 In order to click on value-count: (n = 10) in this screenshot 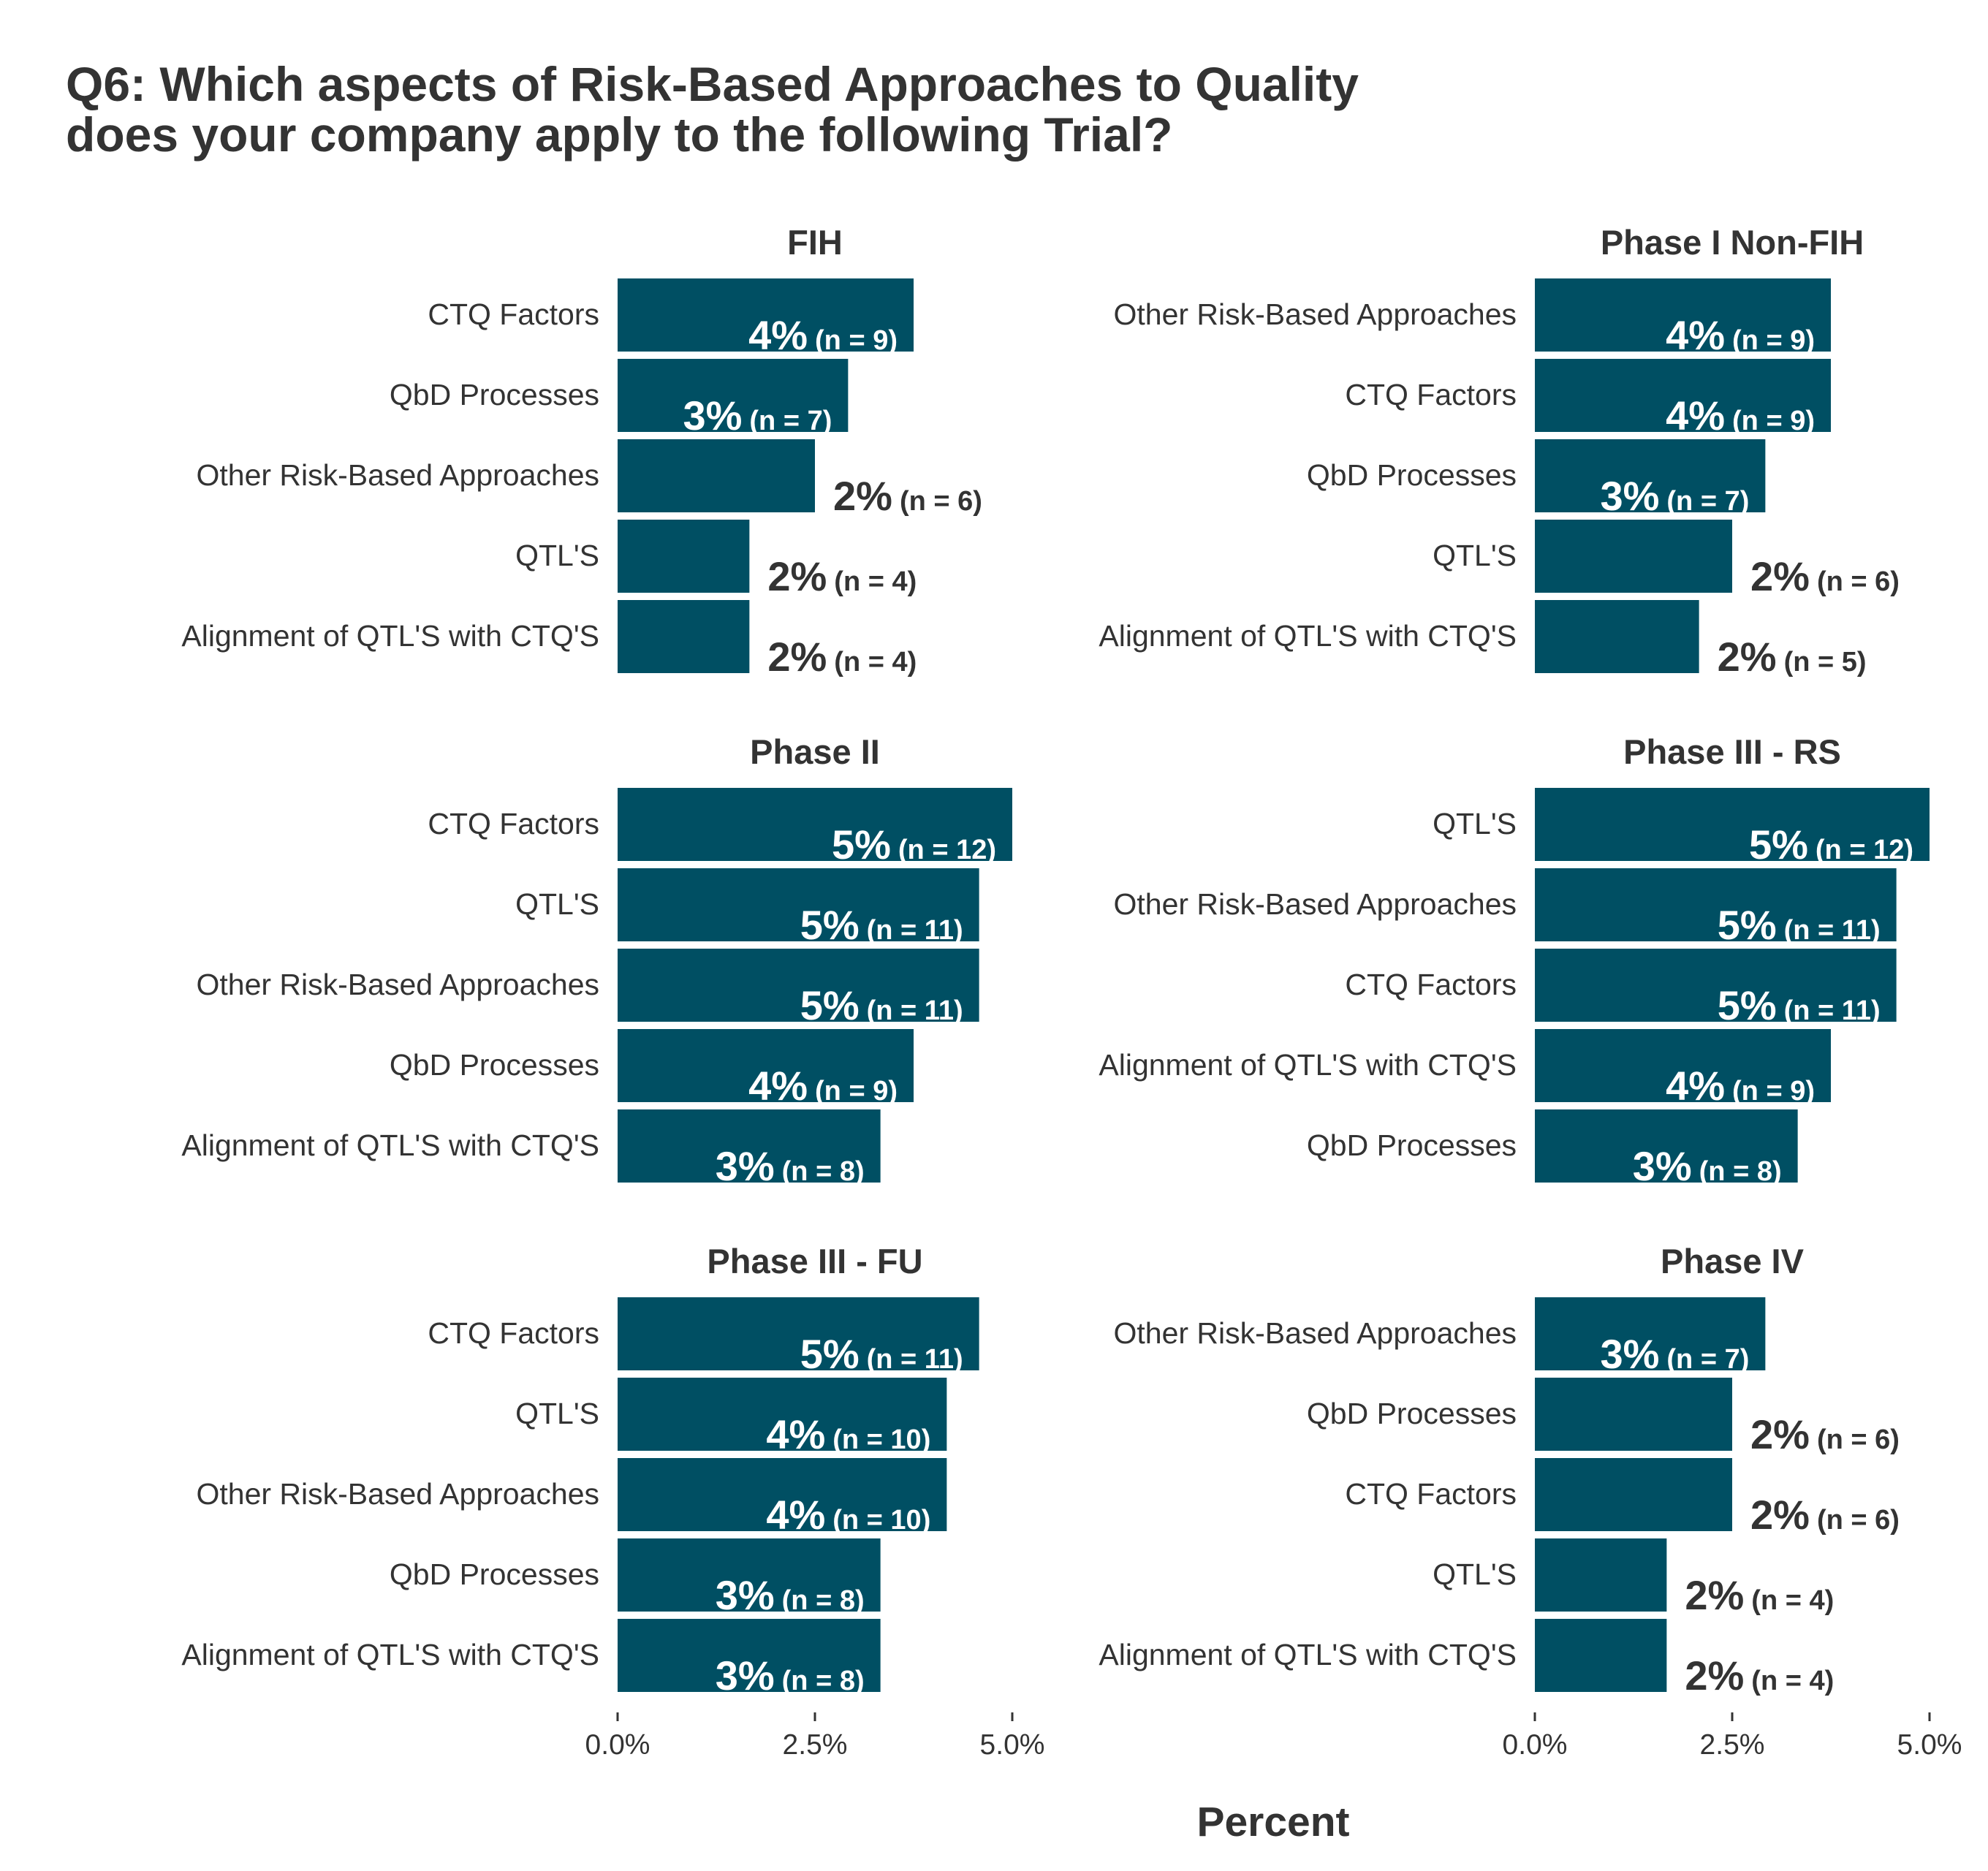, I will do `click(881, 1439)`.